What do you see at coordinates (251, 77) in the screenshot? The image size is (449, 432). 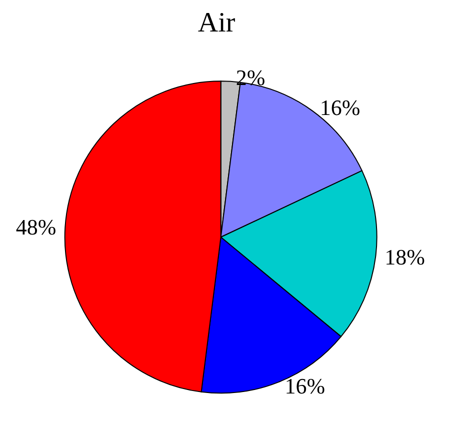 I see `data-label: 2%` at bounding box center [251, 77].